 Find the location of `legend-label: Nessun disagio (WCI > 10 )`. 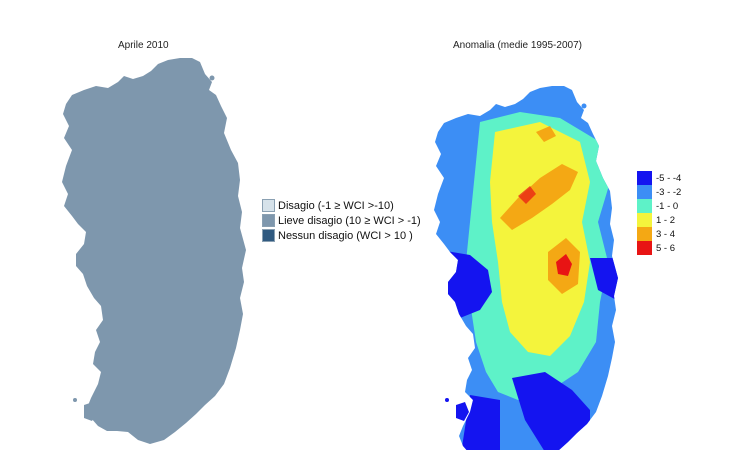

legend-label: Nessun disagio (WCI > 10 ) is located at coordinates (345, 235).